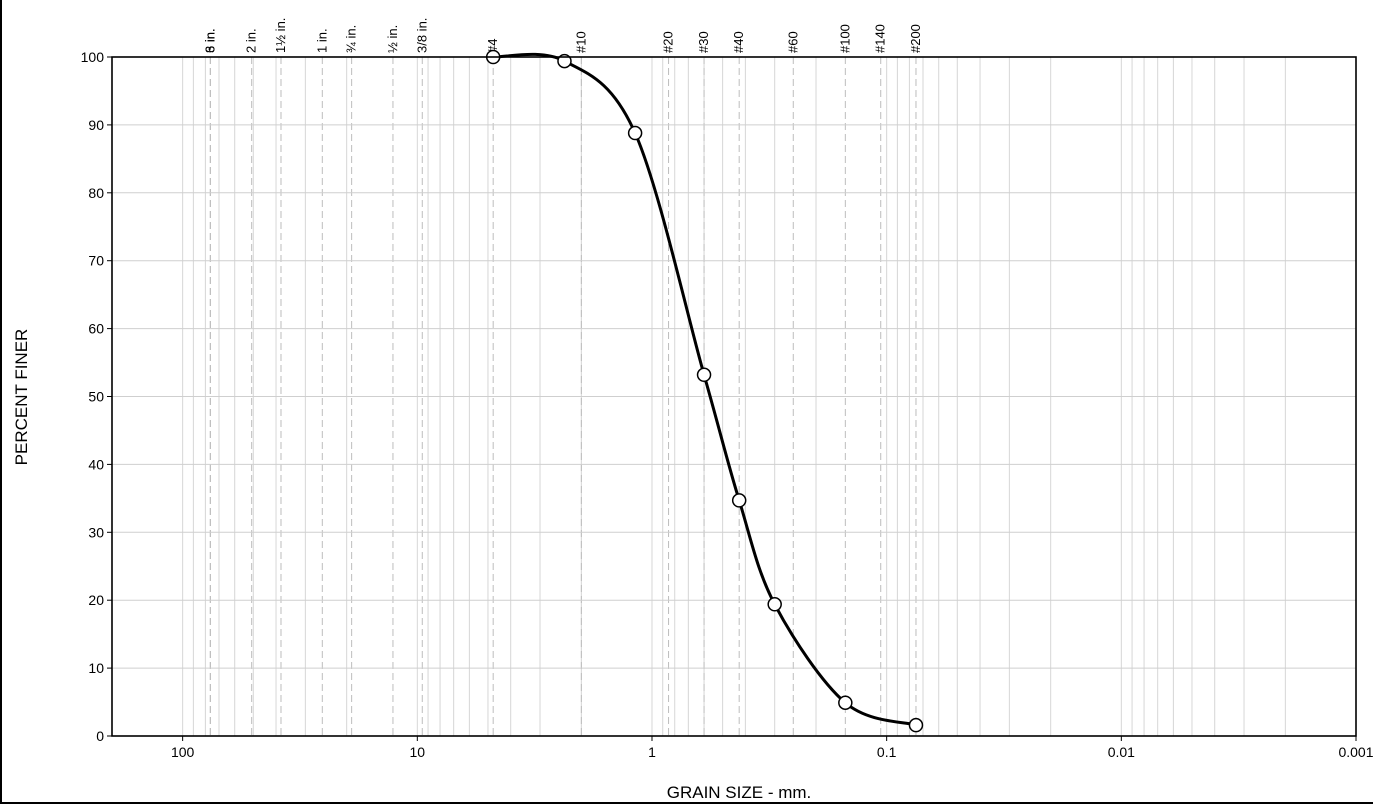 This screenshot has height=804, width=1373. What do you see at coordinates (739, 792) in the screenshot?
I see `x-axis-label: GRAIN SIZE - mm.` at bounding box center [739, 792].